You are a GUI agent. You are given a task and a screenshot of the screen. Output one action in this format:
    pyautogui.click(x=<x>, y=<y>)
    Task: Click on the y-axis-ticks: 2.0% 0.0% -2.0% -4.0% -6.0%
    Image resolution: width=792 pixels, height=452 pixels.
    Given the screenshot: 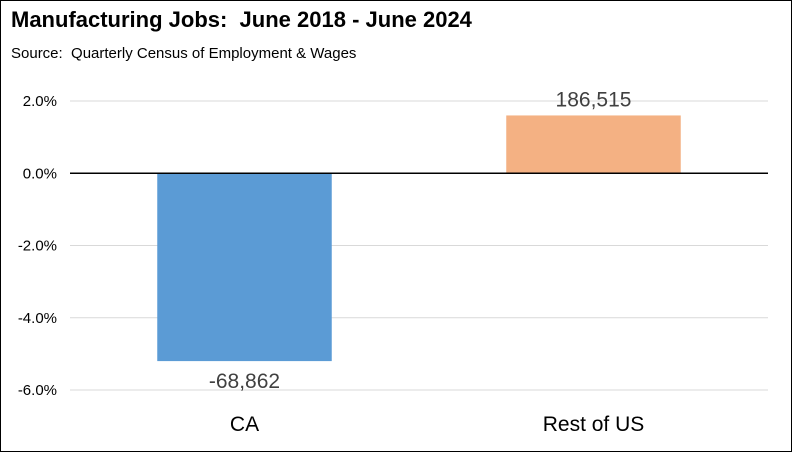 What is the action you would take?
    pyautogui.click(x=37, y=246)
    